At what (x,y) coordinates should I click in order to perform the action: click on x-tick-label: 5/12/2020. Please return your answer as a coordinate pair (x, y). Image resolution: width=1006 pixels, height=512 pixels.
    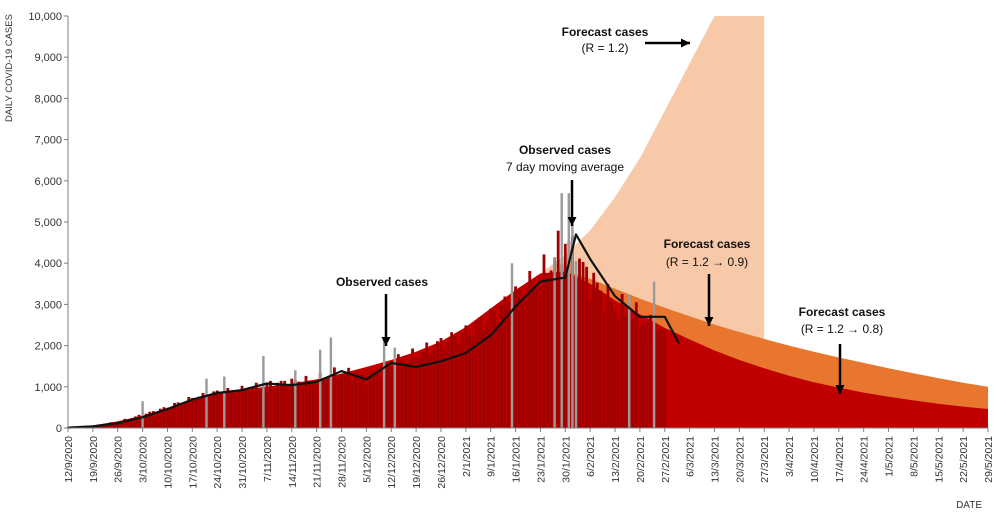
    Looking at the image, I should click on (367, 459).